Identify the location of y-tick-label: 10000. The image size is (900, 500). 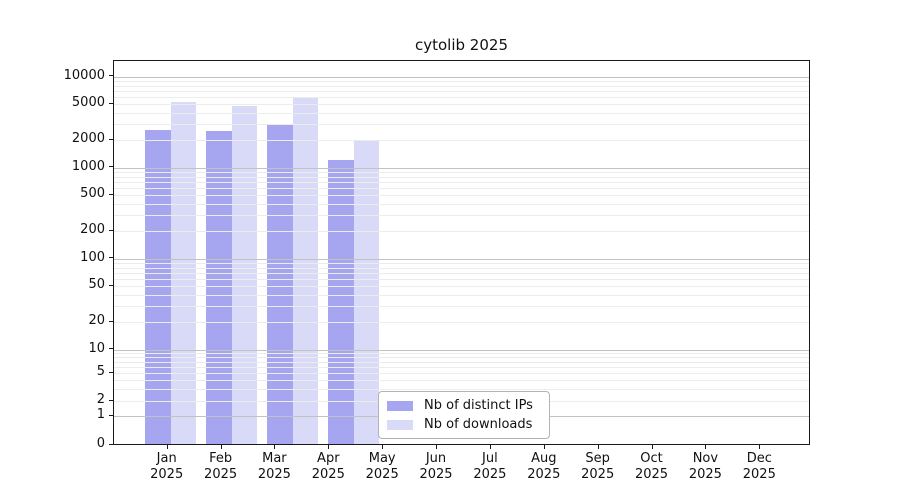
(84, 75).